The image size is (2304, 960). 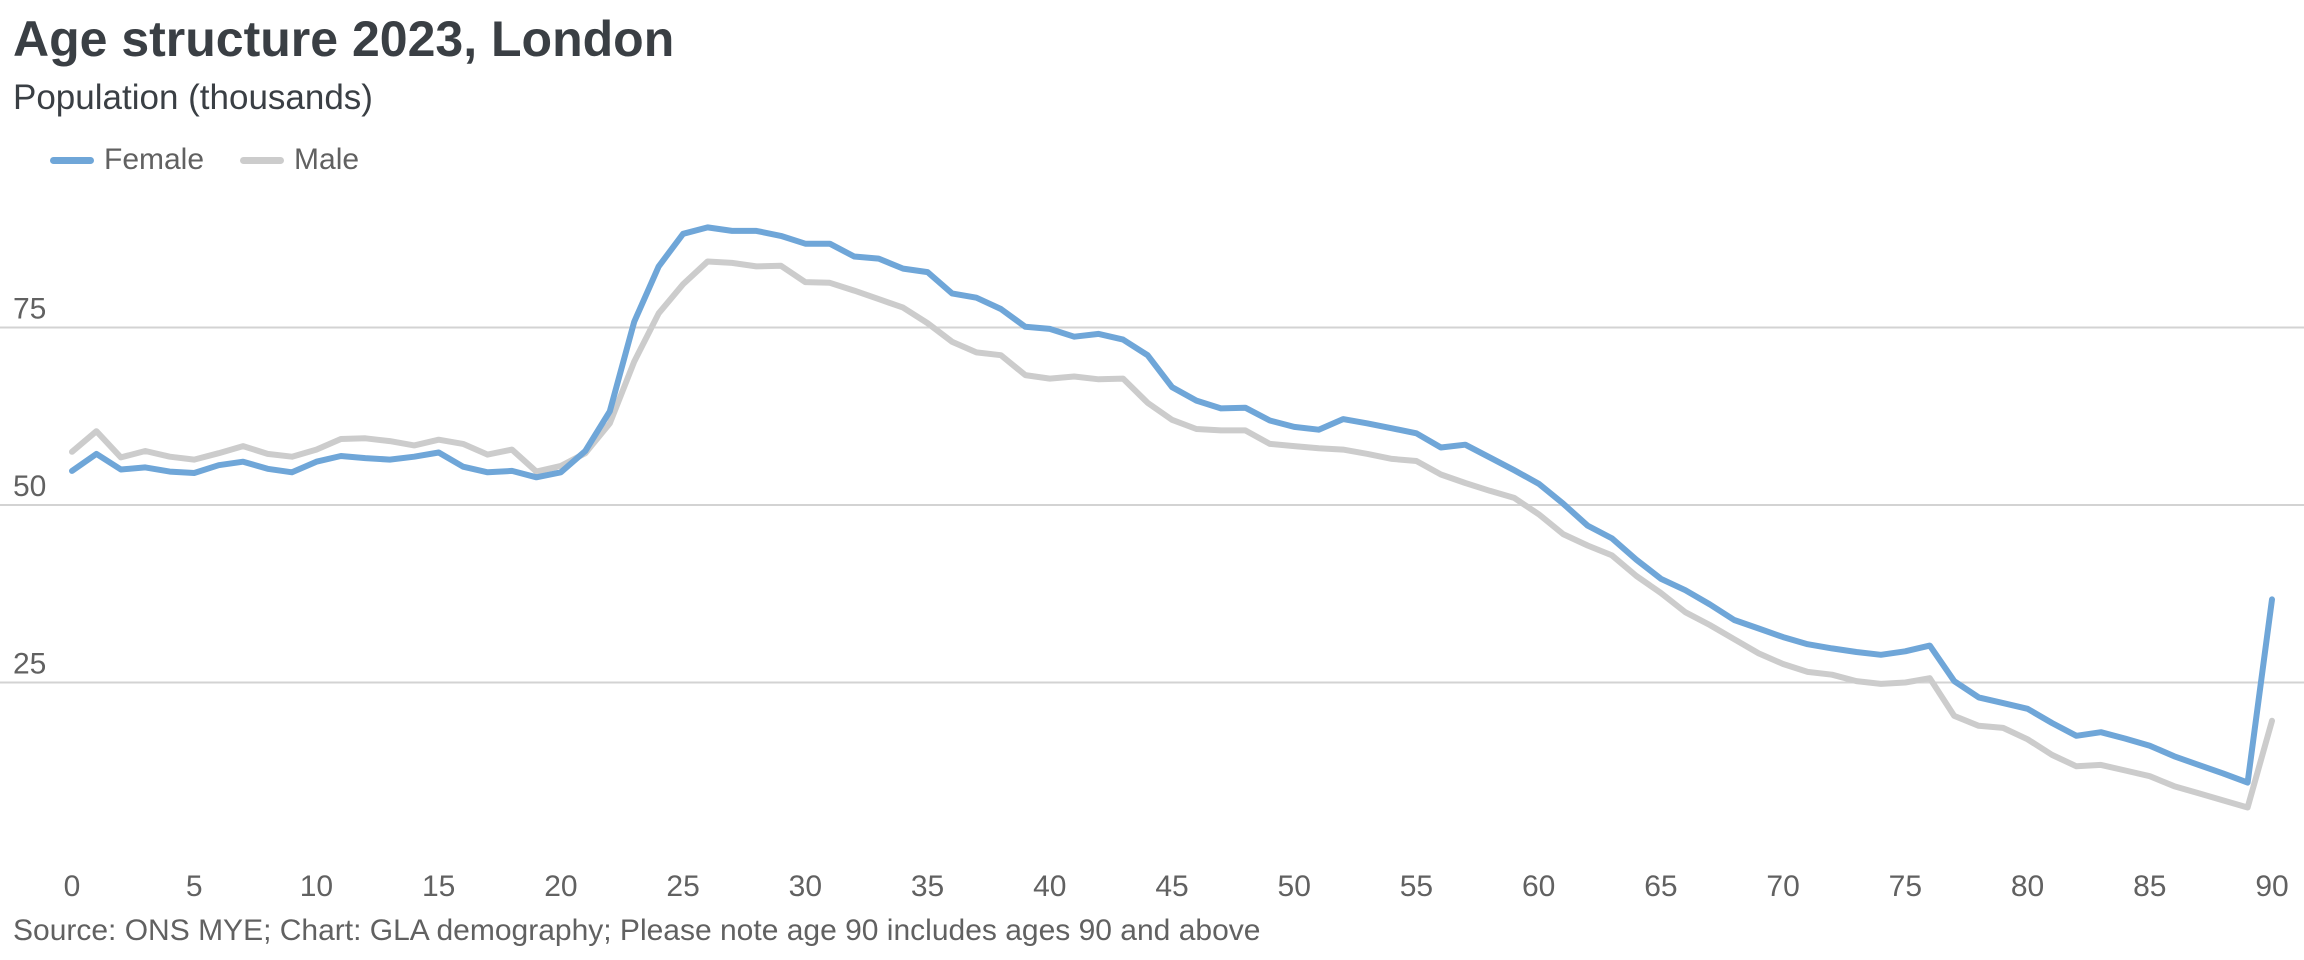 What do you see at coordinates (1049, 886) in the screenshot?
I see `x-tick-label-40: 40` at bounding box center [1049, 886].